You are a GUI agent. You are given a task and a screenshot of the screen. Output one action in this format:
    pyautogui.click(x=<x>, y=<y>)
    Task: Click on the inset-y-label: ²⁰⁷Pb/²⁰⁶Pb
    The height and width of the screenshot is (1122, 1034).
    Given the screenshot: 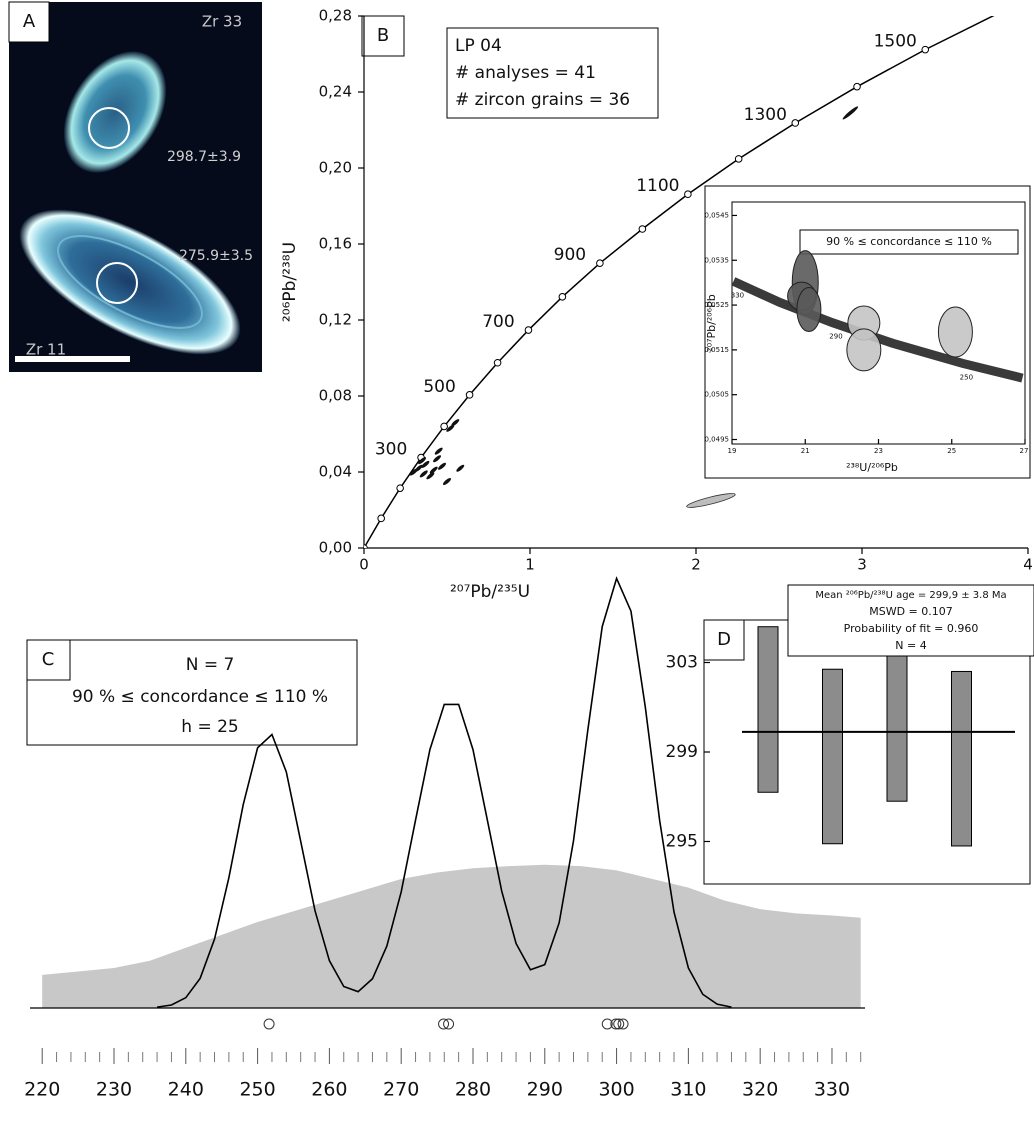 What is the action you would take?
    pyautogui.click(x=711, y=322)
    